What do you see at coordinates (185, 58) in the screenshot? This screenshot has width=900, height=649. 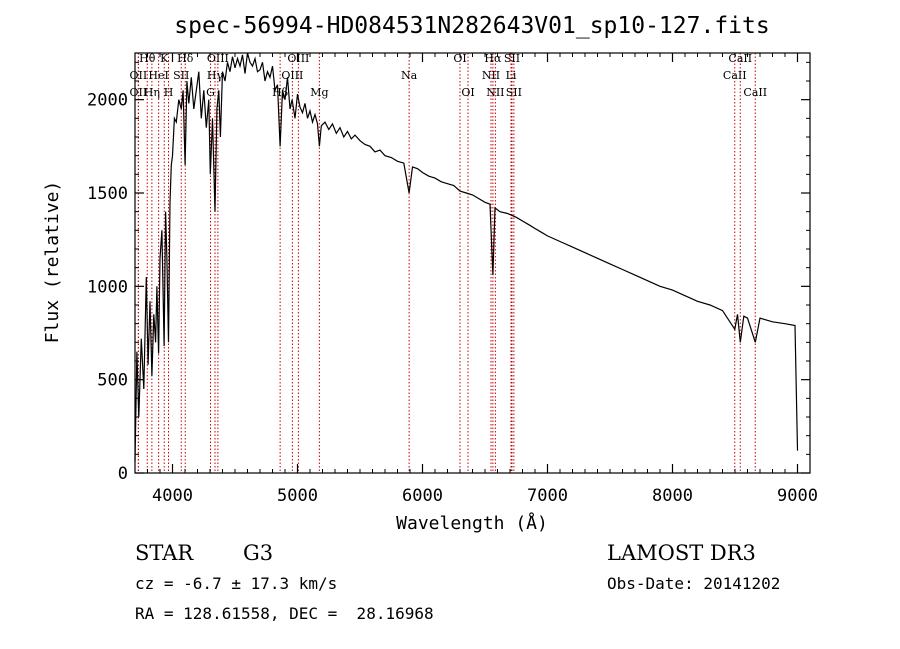 I see `spectral-line-label: Hδ` at bounding box center [185, 58].